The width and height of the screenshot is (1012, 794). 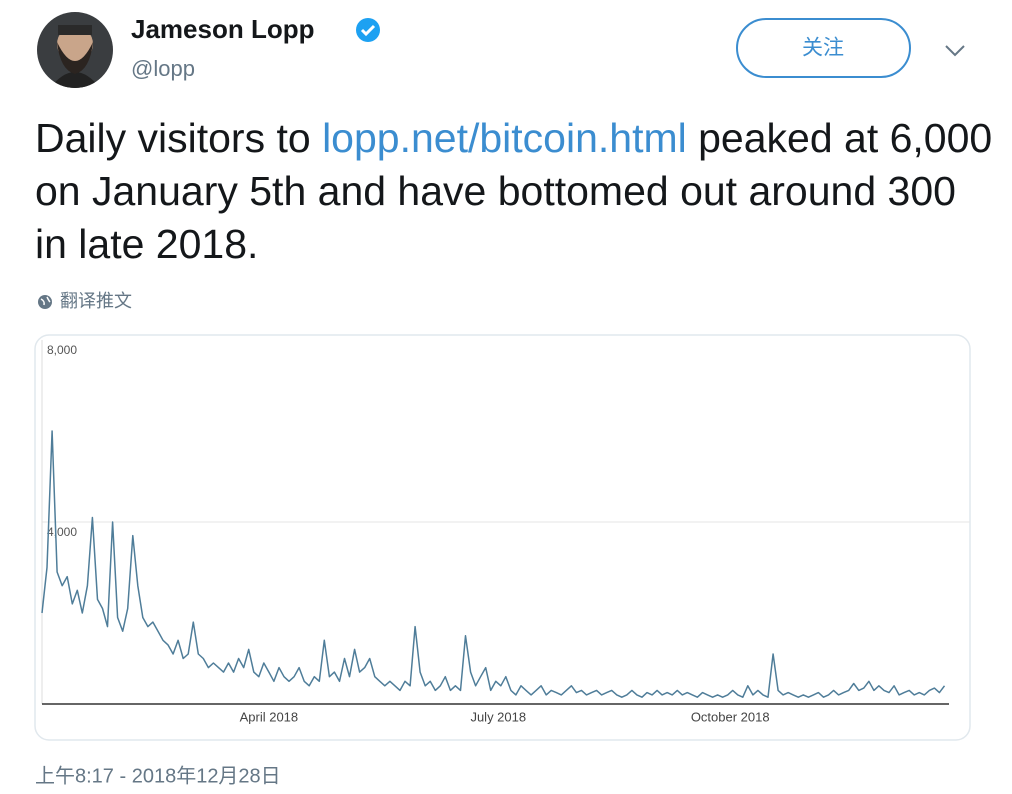 What do you see at coordinates (62, 532) in the screenshot?
I see `y-tick-label: 4,000` at bounding box center [62, 532].